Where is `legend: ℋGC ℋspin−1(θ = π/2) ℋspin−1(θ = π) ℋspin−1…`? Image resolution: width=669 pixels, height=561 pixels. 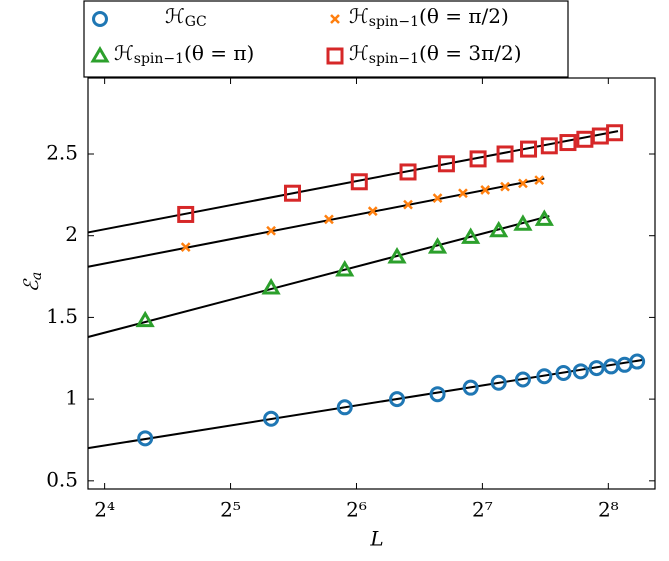
legend: ℋGC ℋspin−1(θ = π/2) ℋspin−1(θ = π) ℋspin−1… is located at coordinates (326, 39).